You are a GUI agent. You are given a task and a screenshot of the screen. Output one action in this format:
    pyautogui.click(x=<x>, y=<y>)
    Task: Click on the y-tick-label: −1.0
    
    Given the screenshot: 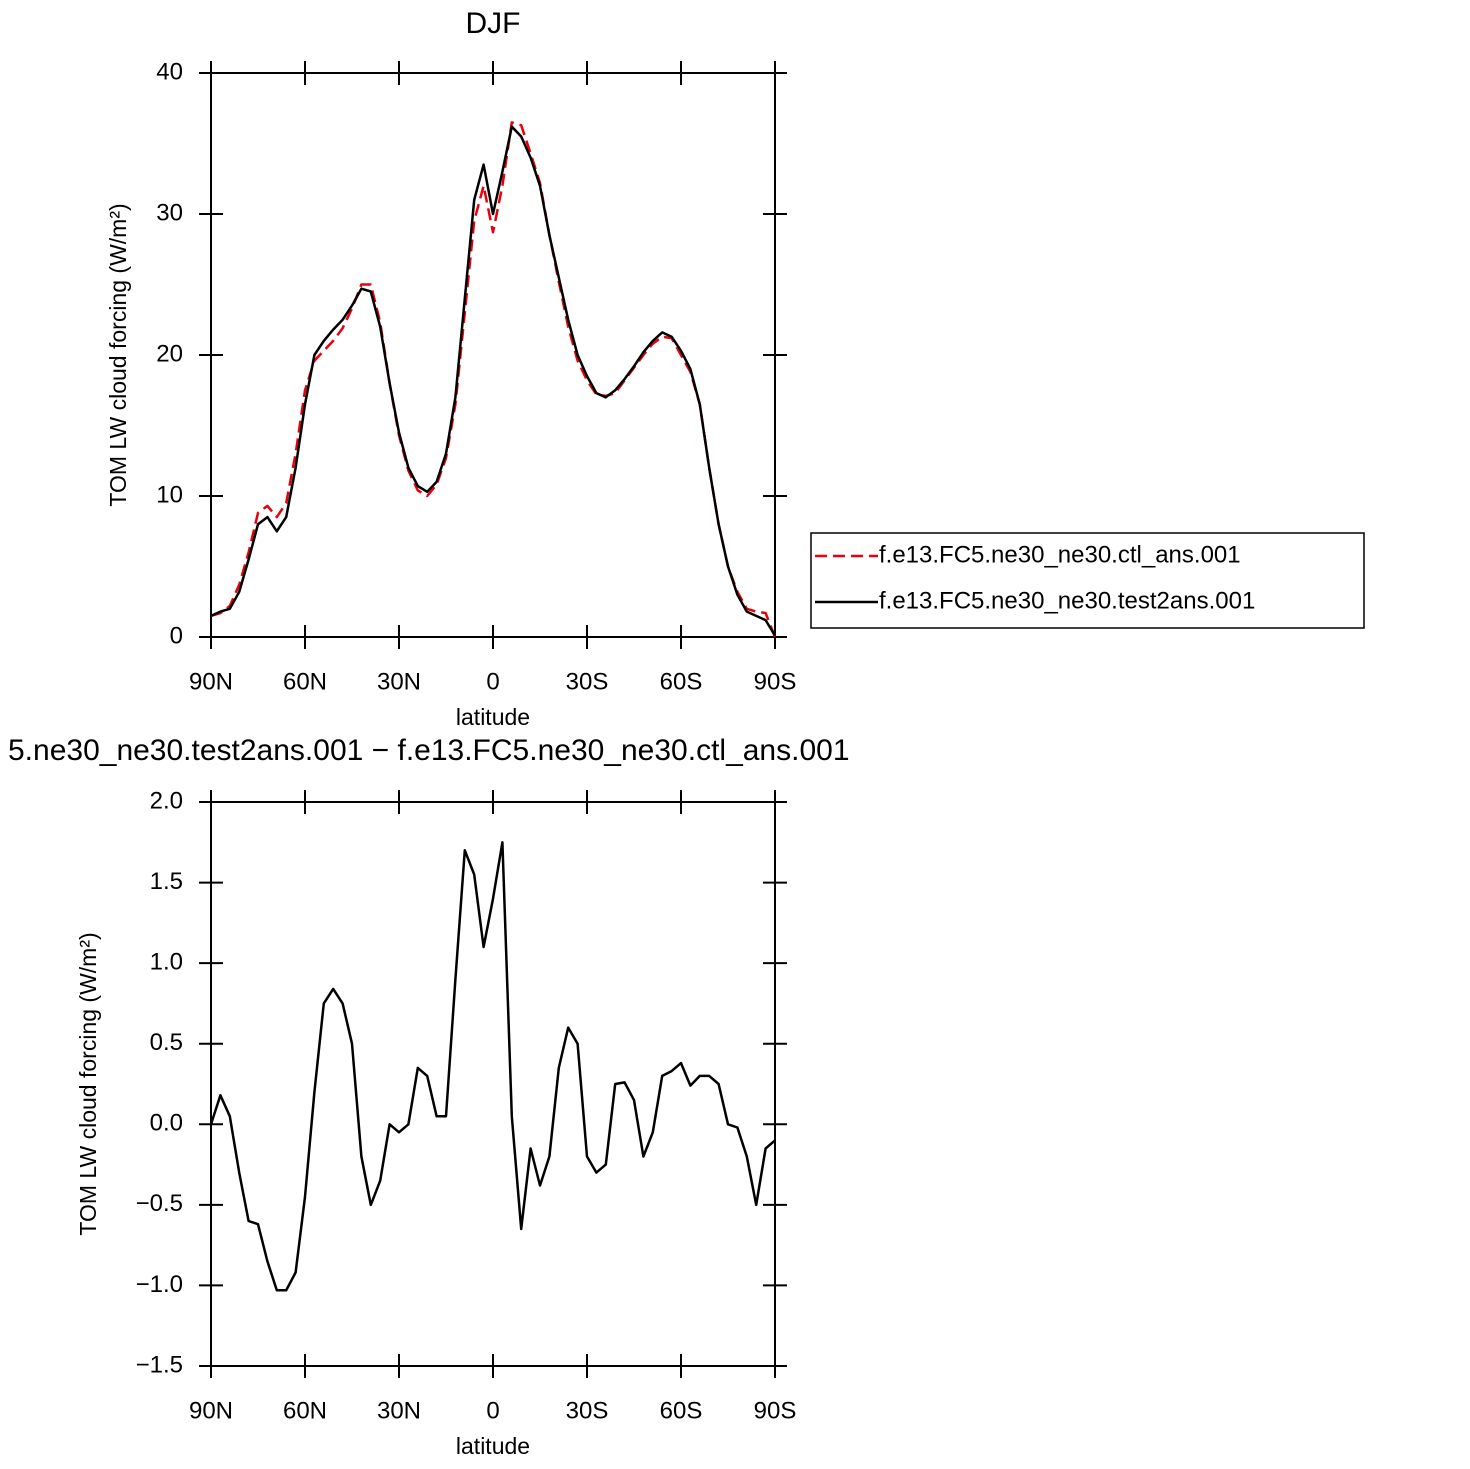 What is the action you would take?
    pyautogui.click(x=159, y=1284)
    